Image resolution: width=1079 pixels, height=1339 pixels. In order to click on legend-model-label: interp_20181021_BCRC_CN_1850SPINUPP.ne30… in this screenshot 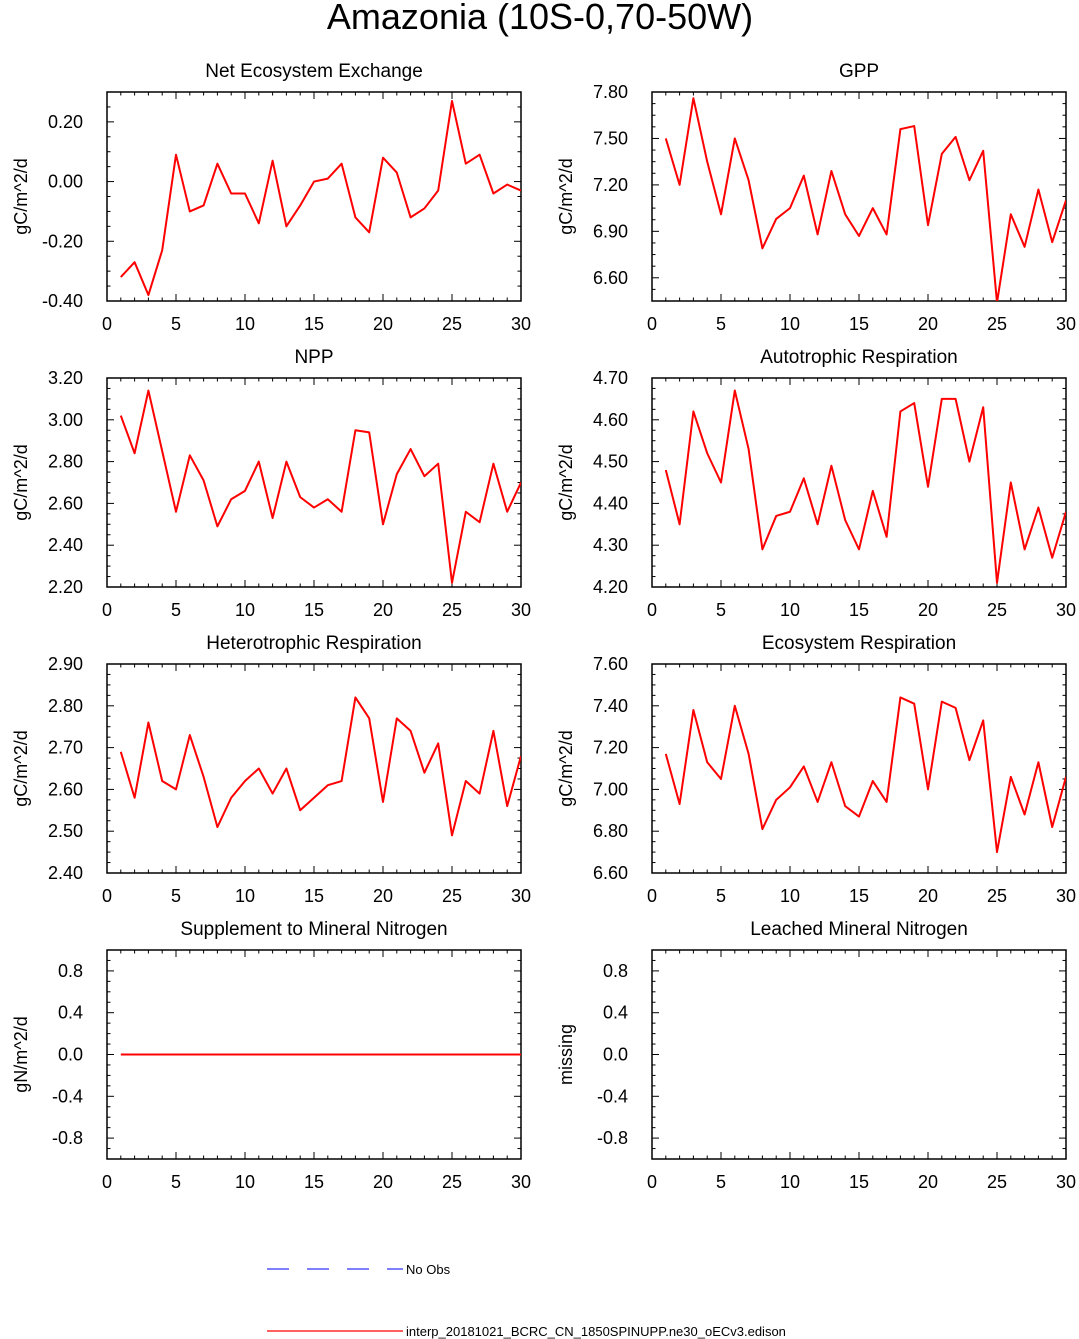, I will do `click(596, 1331)`.